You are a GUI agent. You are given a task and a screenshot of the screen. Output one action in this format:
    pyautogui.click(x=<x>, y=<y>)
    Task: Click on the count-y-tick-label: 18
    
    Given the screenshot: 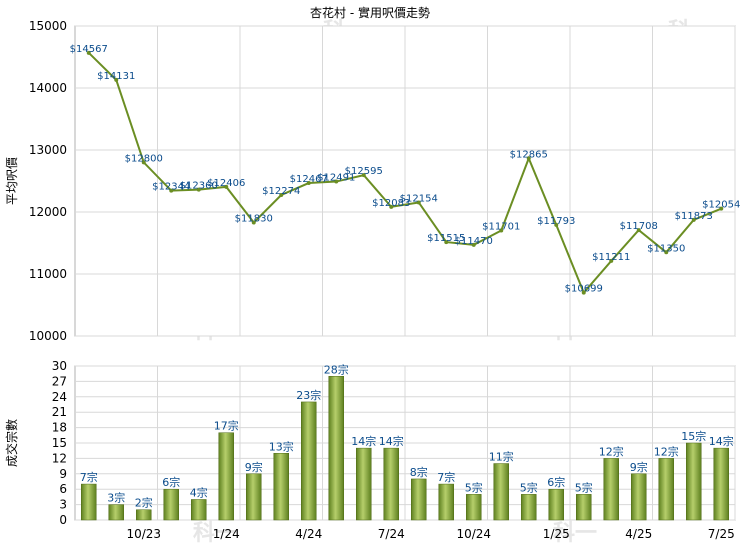 What is the action you would take?
    pyautogui.click(x=59, y=428)
    